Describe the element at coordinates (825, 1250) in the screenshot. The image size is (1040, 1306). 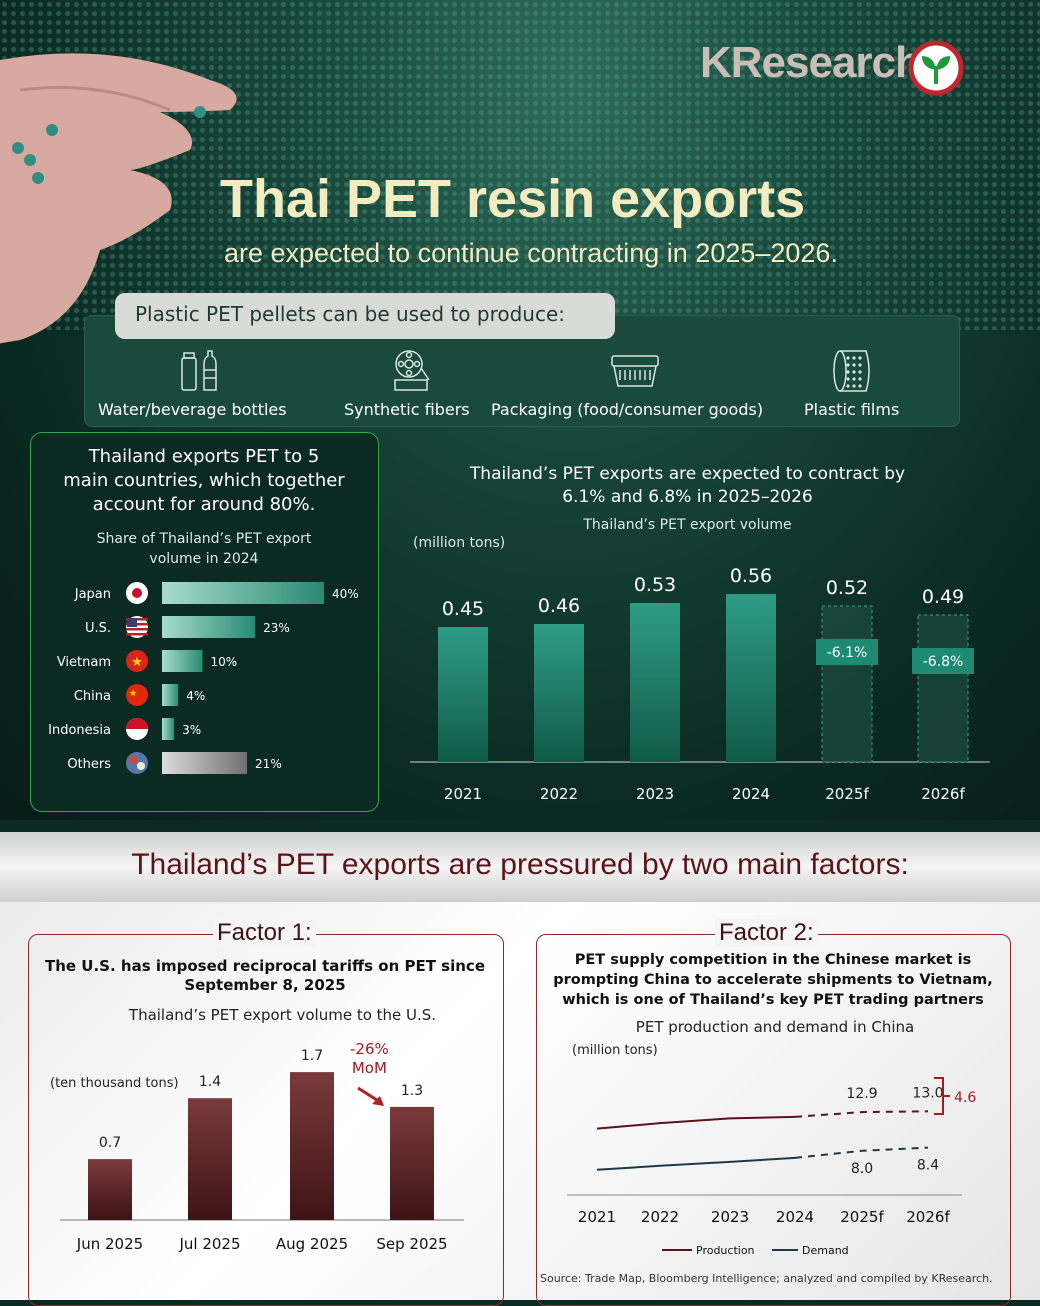
I see `legend-demand-label: Demand` at that location.